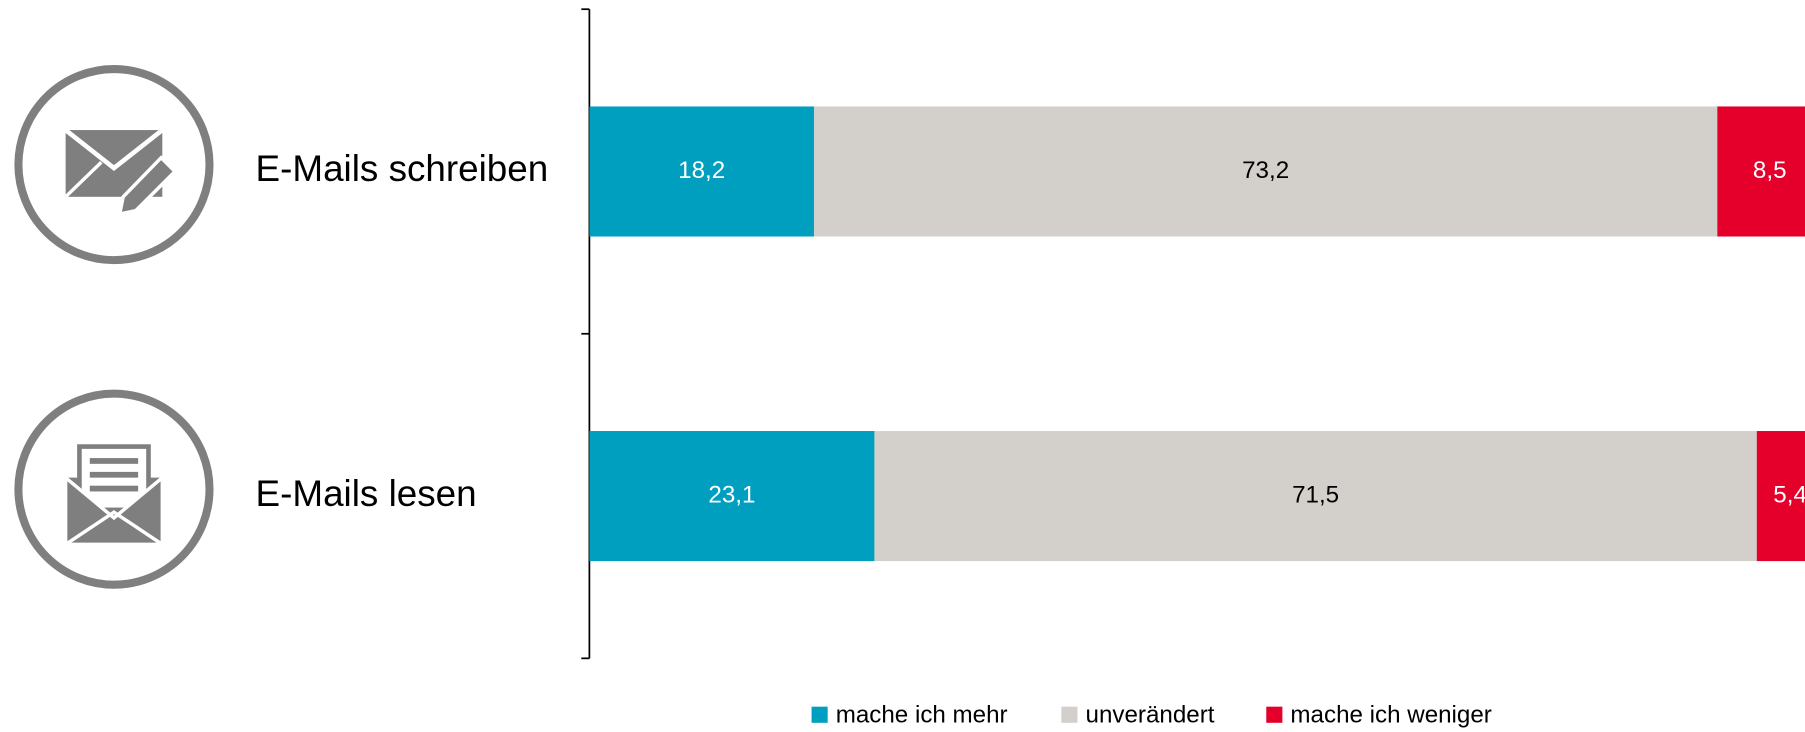  I want to click on icon-read, so click(114, 489).